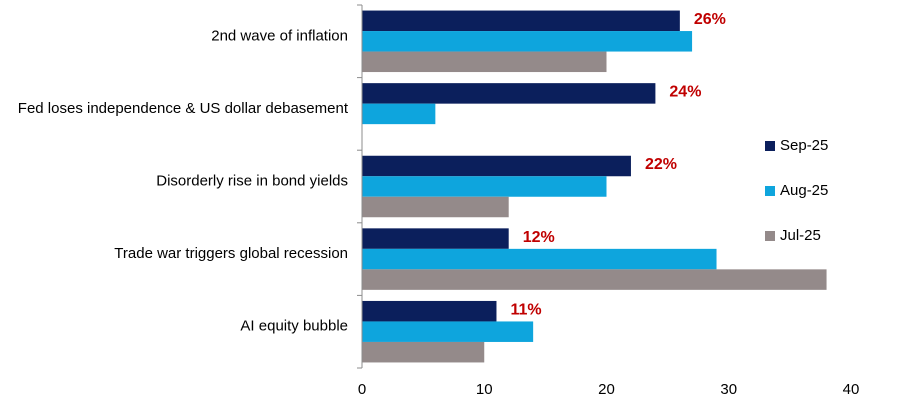 The image size is (900, 409). What do you see at coordinates (606, 389) in the screenshot?
I see `x-tick-label-20: 20` at bounding box center [606, 389].